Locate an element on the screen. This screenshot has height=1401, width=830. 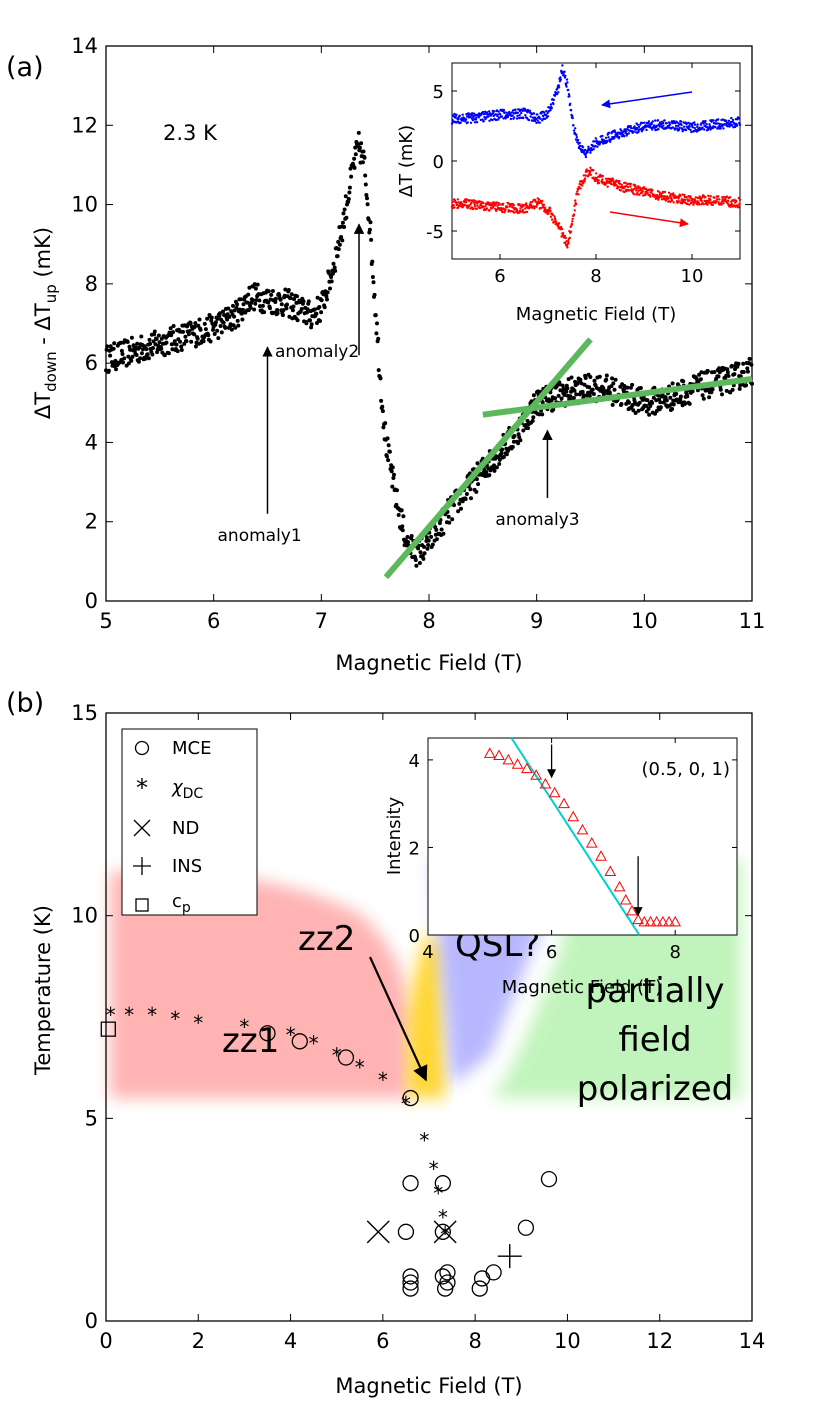
x-tick-label: 2 is located at coordinates (198, 1341).